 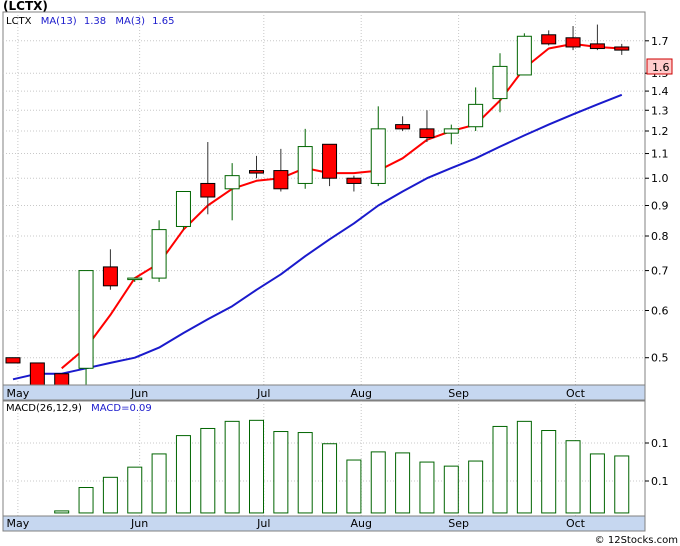 I want to click on legend-ma13-label: MA(13), so click(x=59, y=21).